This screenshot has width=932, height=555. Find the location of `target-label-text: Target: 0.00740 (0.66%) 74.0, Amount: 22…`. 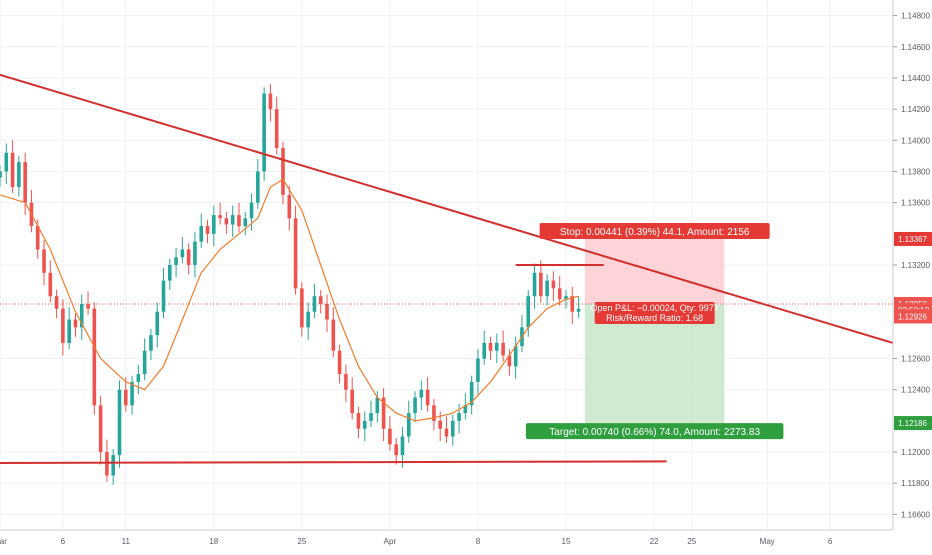

target-label-text: Target: 0.00740 (0.66%) 74.0, Amount: 22… is located at coordinates (654, 432).